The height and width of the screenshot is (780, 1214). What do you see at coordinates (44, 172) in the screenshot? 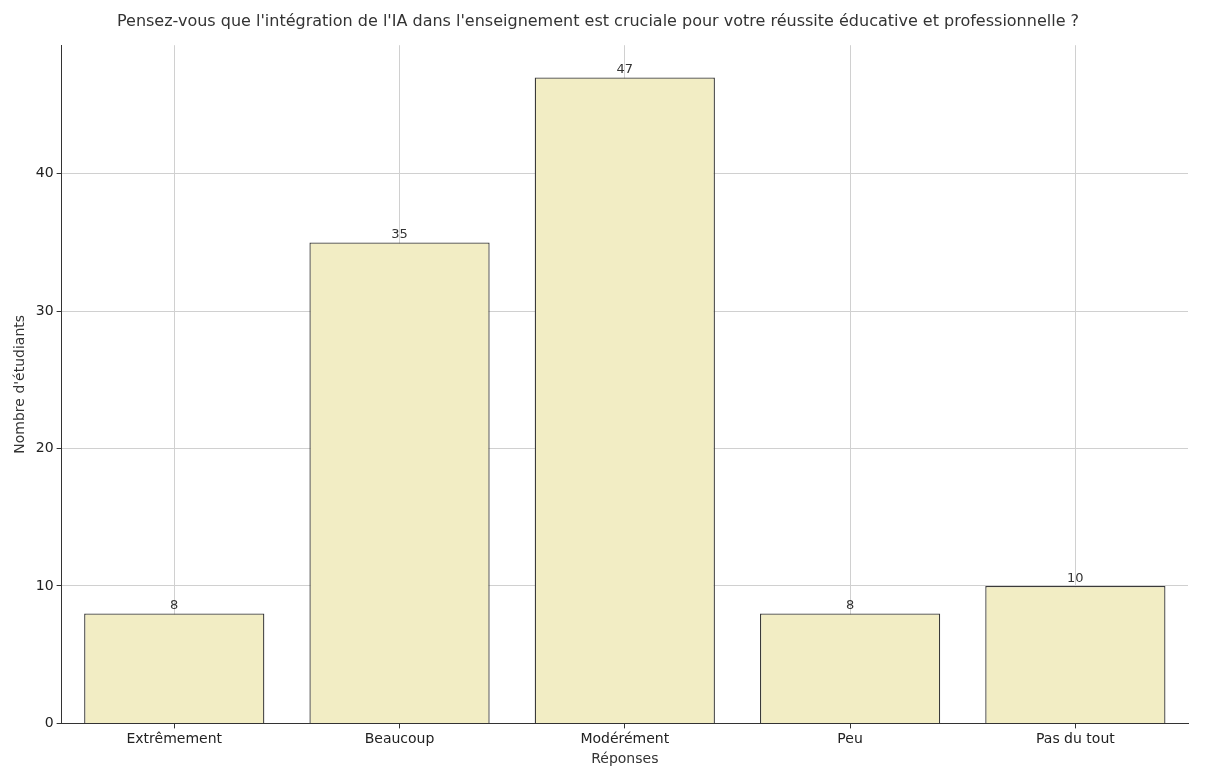
I see `y-tick-label: 40` at bounding box center [44, 172].